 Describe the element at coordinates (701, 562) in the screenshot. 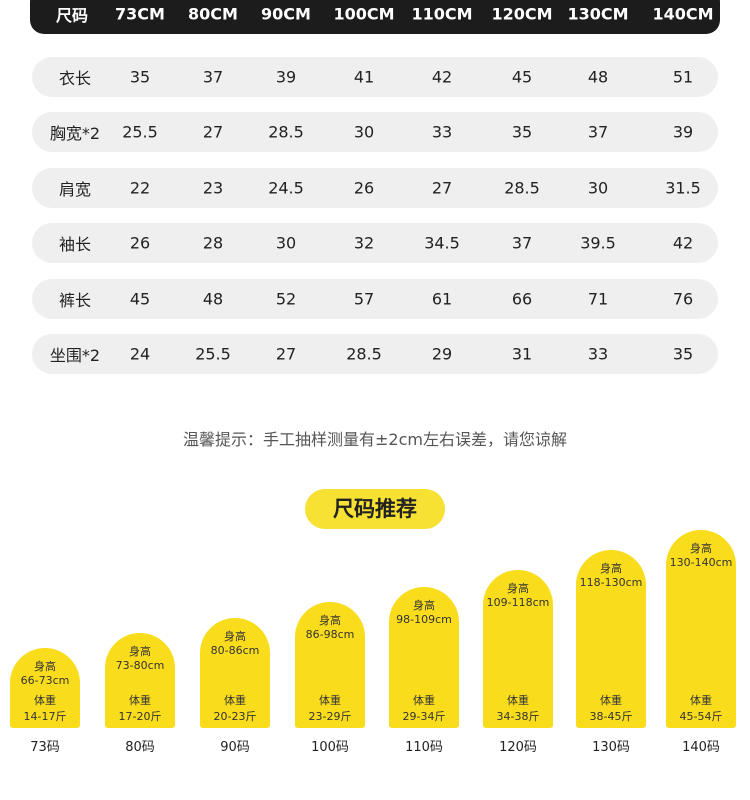

I see `height-range: 130-140cm` at that location.